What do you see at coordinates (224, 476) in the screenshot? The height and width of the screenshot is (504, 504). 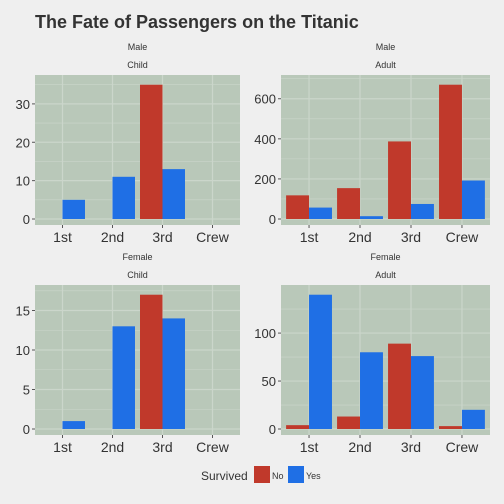 I see `legend-title: Survived` at bounding box center [224, 476].